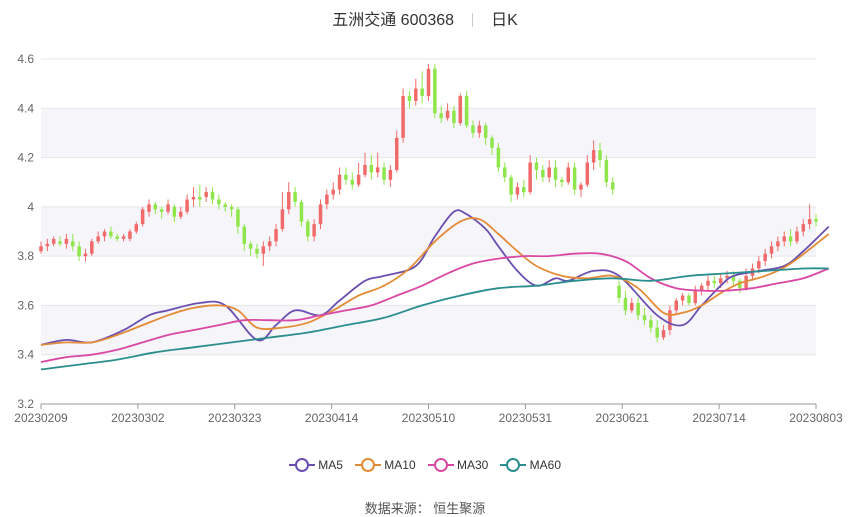  I want to click on y-tick-label: 4.2, so click(25, 158).